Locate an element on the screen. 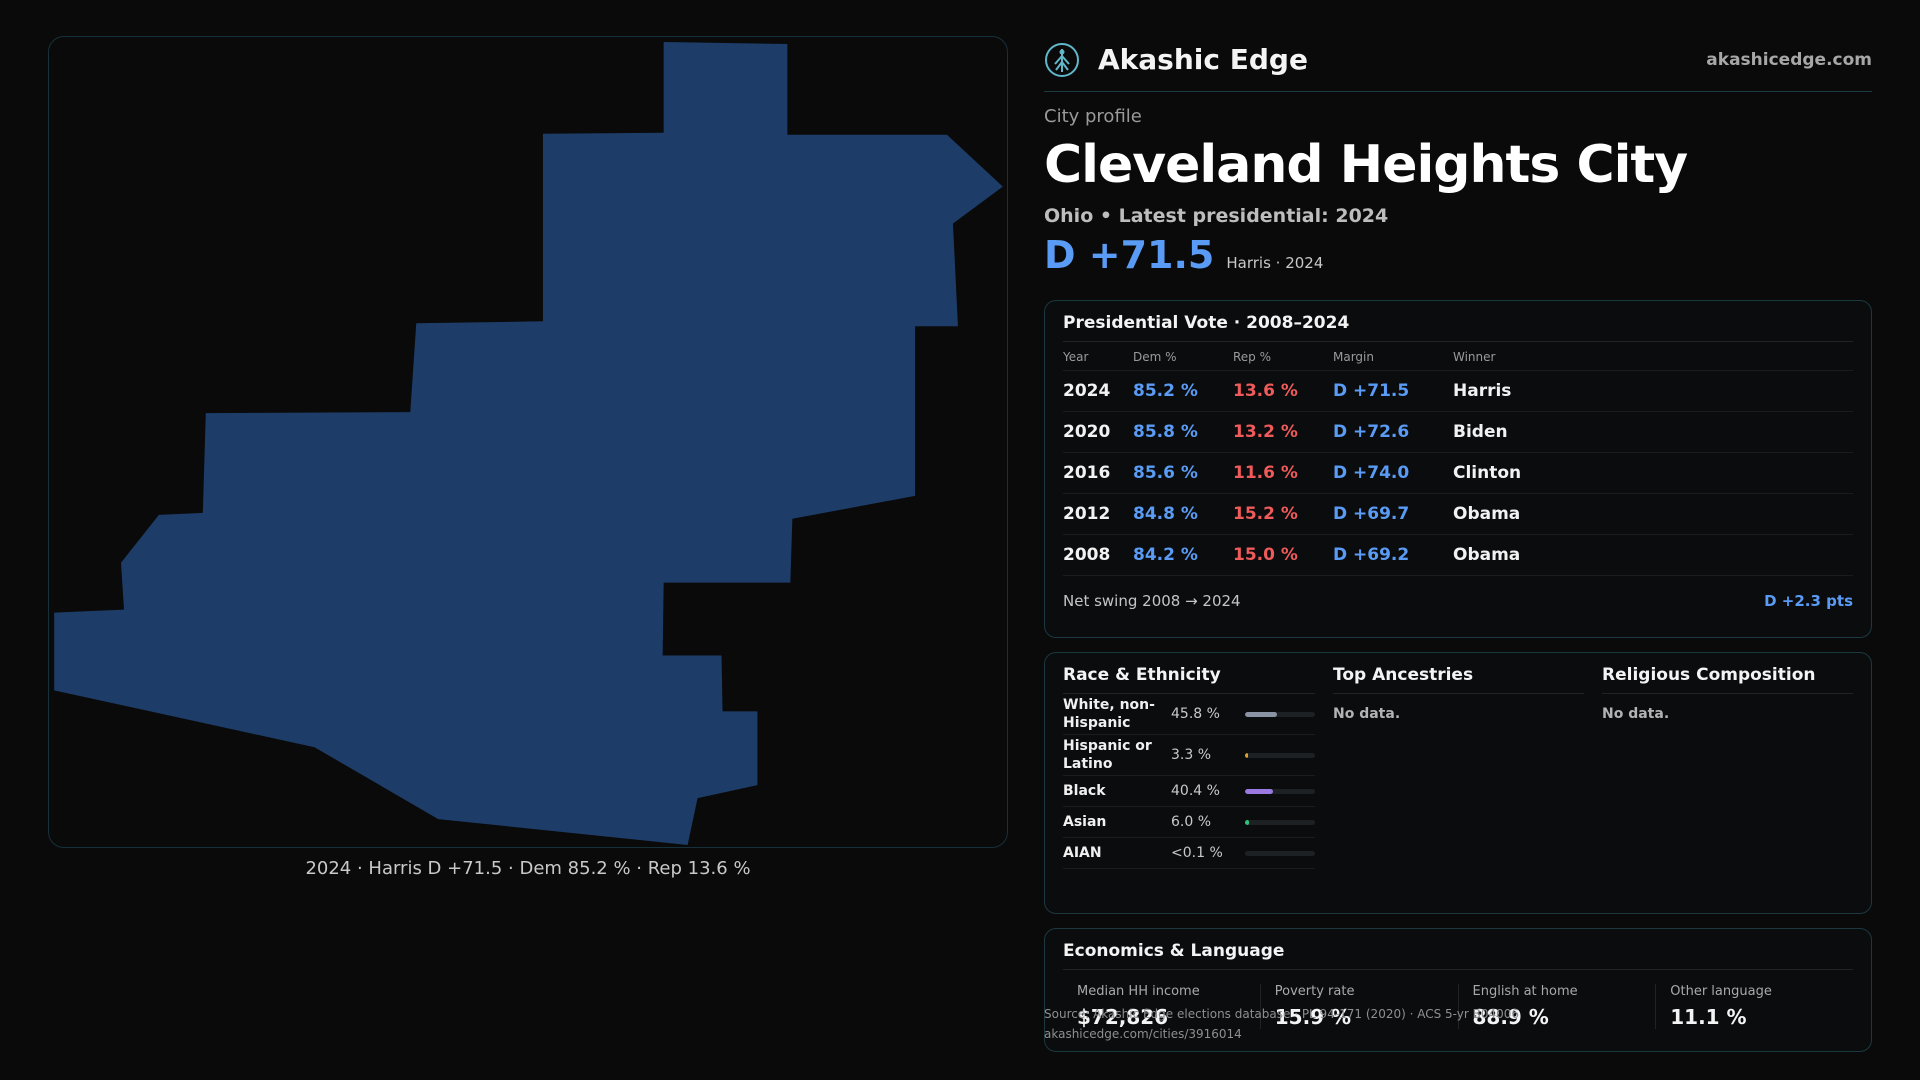 The image size is (1920, 1080). econ-value: $72,826 is located at coordinates (1123, 1017).